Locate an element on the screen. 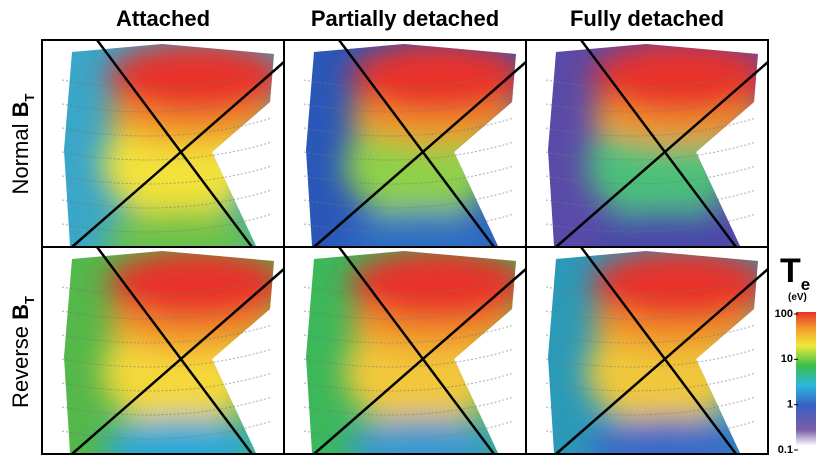  colorbar-tick-label: 0.1 is located at coordinates (785, 450).